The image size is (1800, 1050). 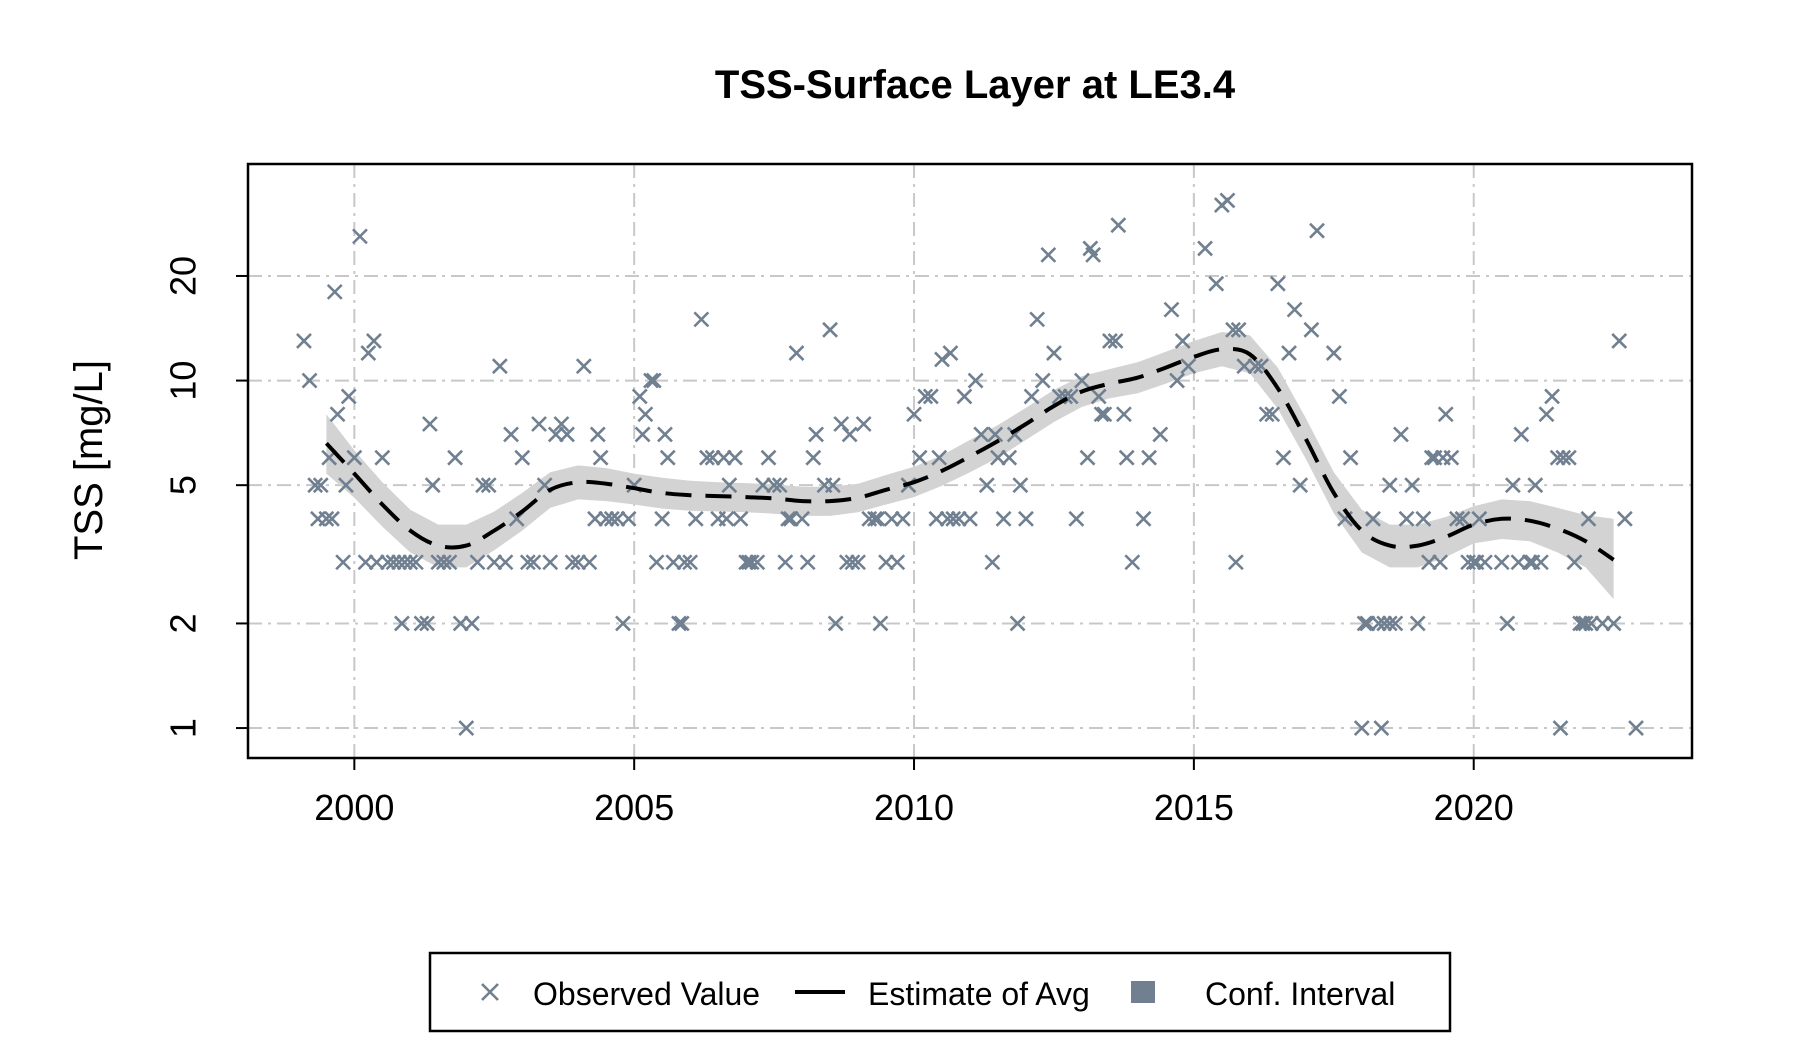 What do you see at coordinates (183, 276) in the screenshot?
I see `y-tick-label: 20` at bounding box center [183, 276].